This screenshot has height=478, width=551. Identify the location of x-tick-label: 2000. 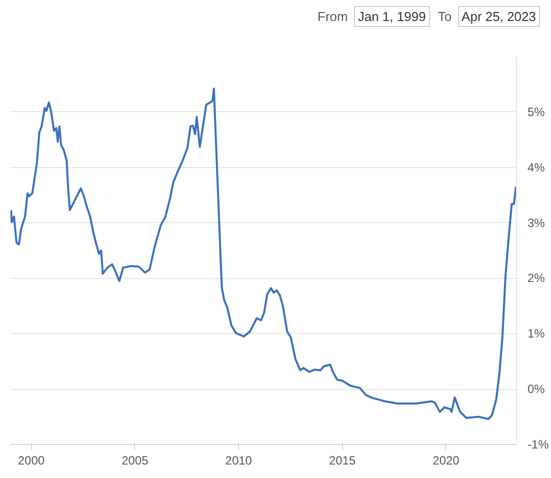
(31, 461).